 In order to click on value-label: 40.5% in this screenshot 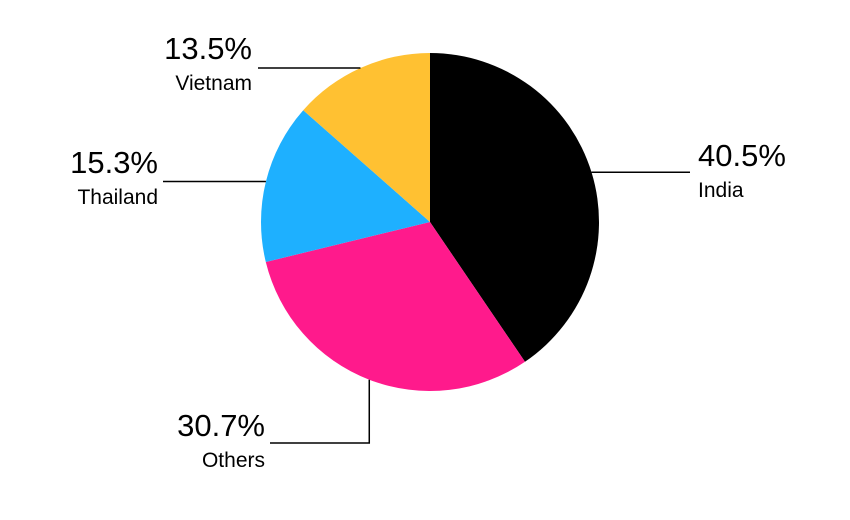, I will do `click(742, 155)`.